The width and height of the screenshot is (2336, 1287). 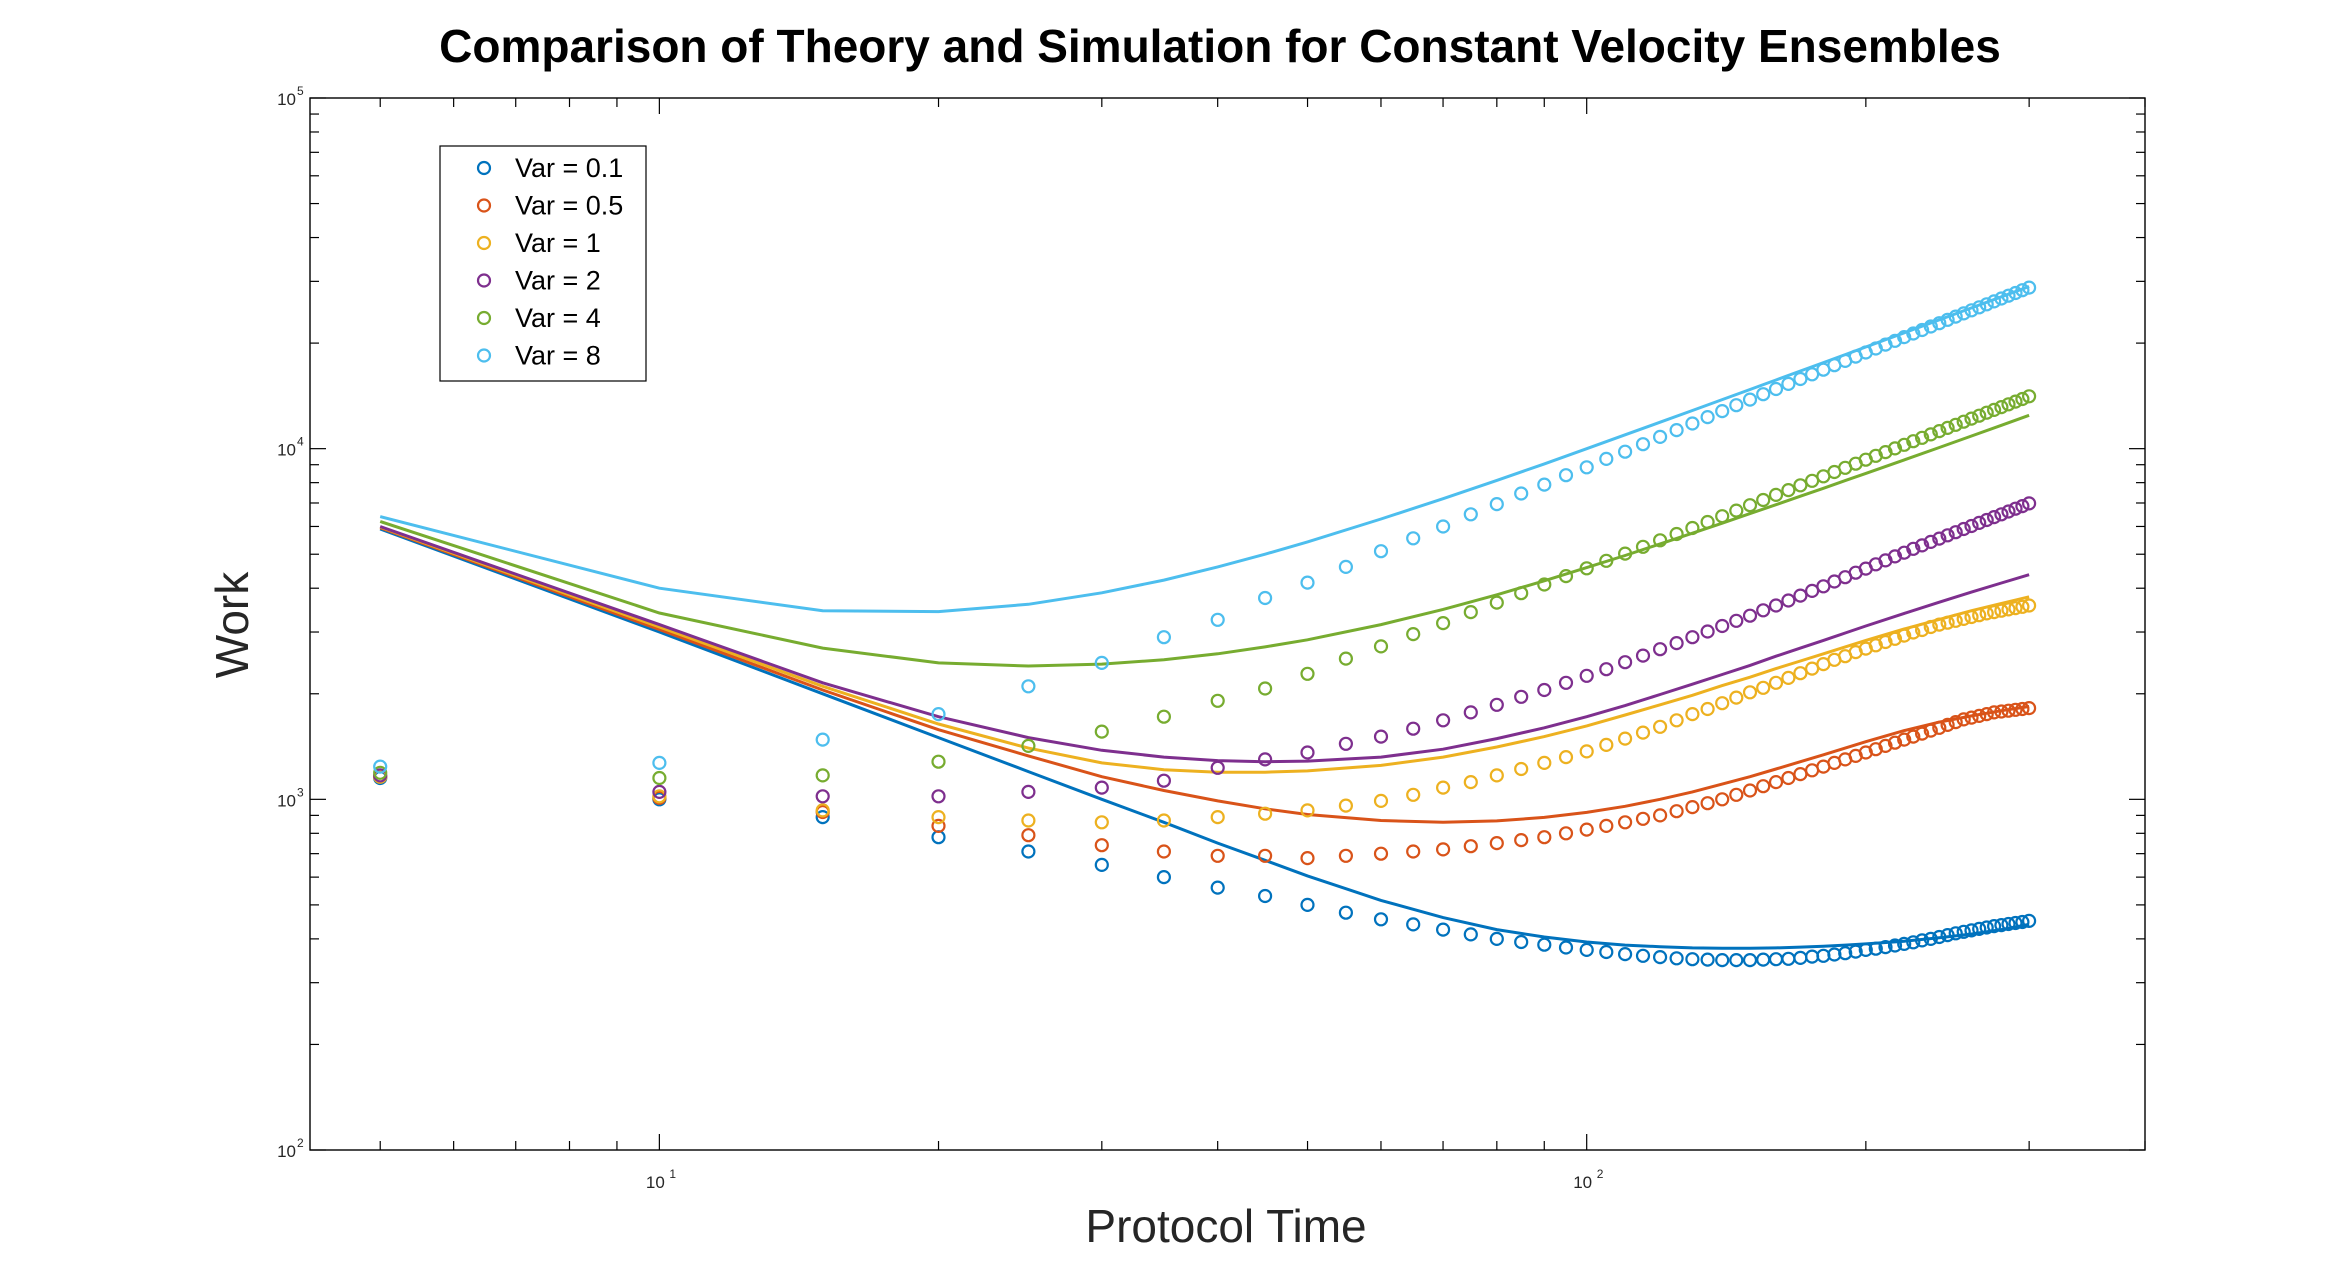 What do you see at coordinates (558, 281) in the screenshot?
I see `legend-label: Var = 2` at bounding box center [558, 281].